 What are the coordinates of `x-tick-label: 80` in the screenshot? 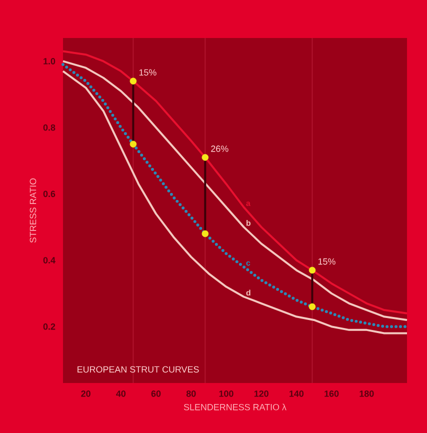 It's located at (191, 393).